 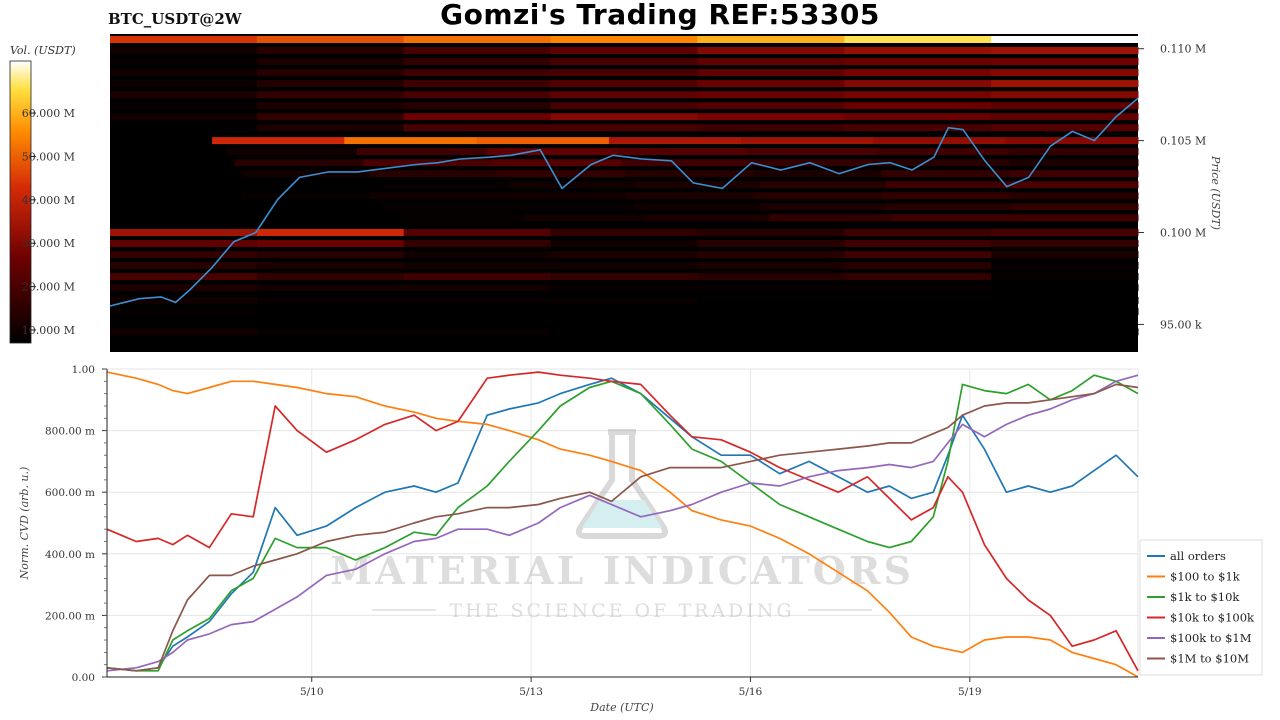 I want to click on flask-icon, so click(x=622, y=484).